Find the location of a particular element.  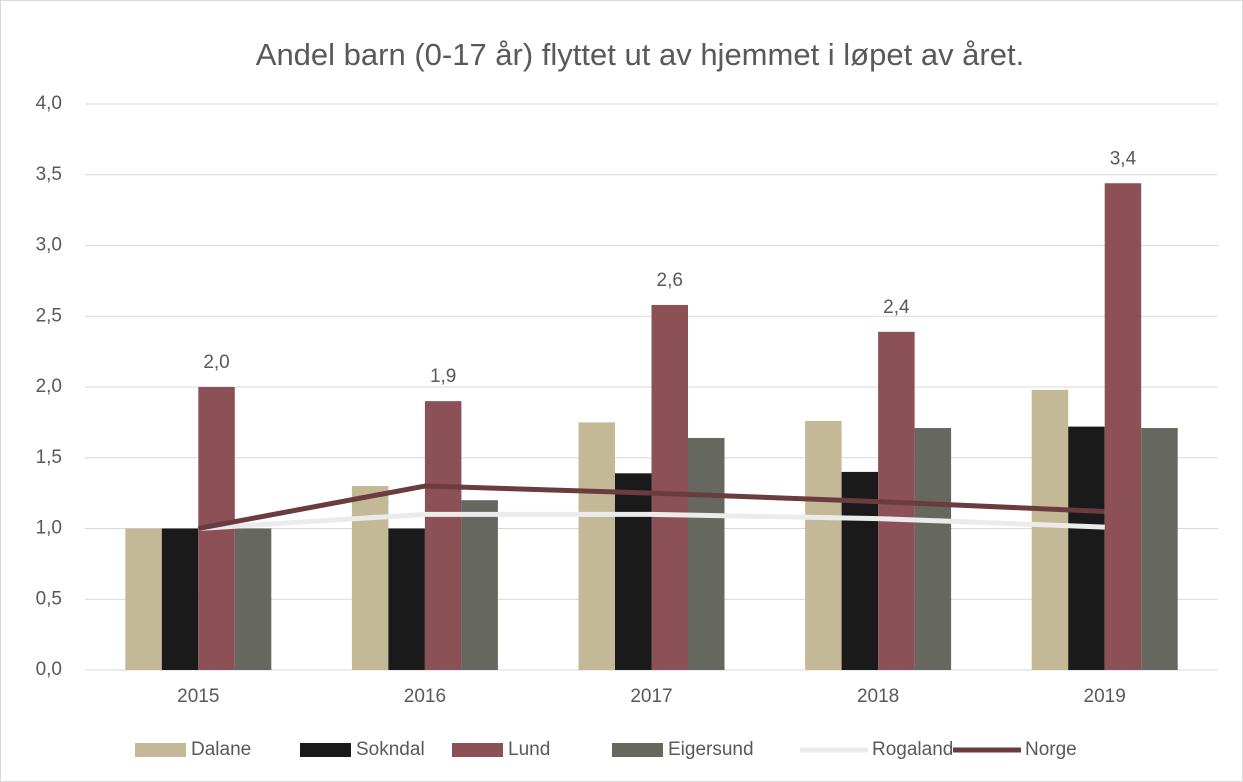

data-label: 3,4 is located at coordinates (1123, 158).